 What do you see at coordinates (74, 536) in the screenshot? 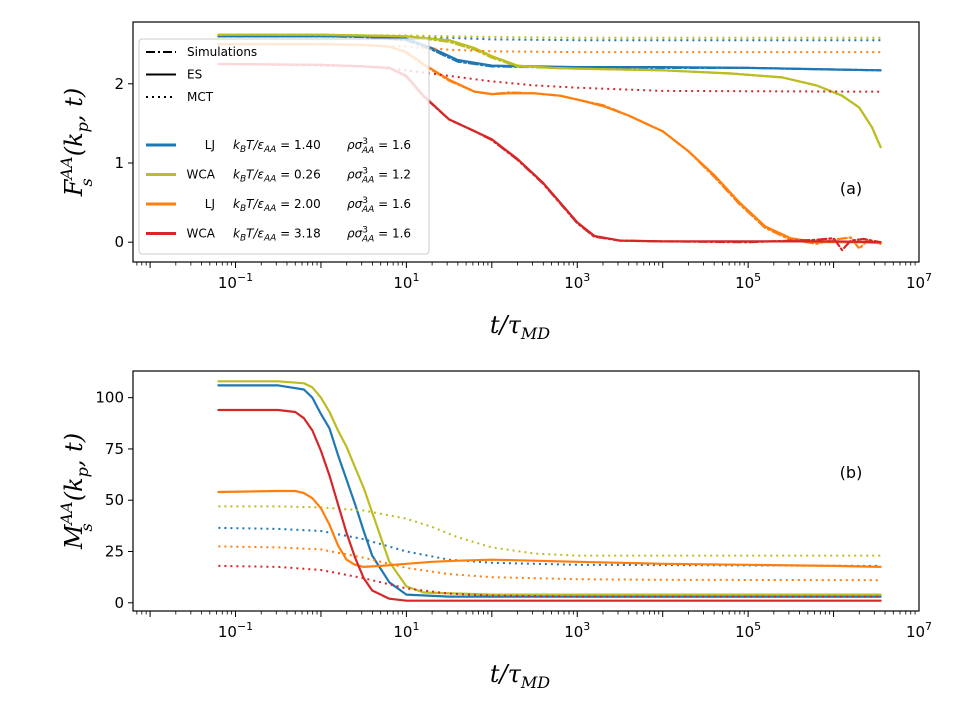
I see `panel-b-y-label-main: M` at bounding box center [74, 536].